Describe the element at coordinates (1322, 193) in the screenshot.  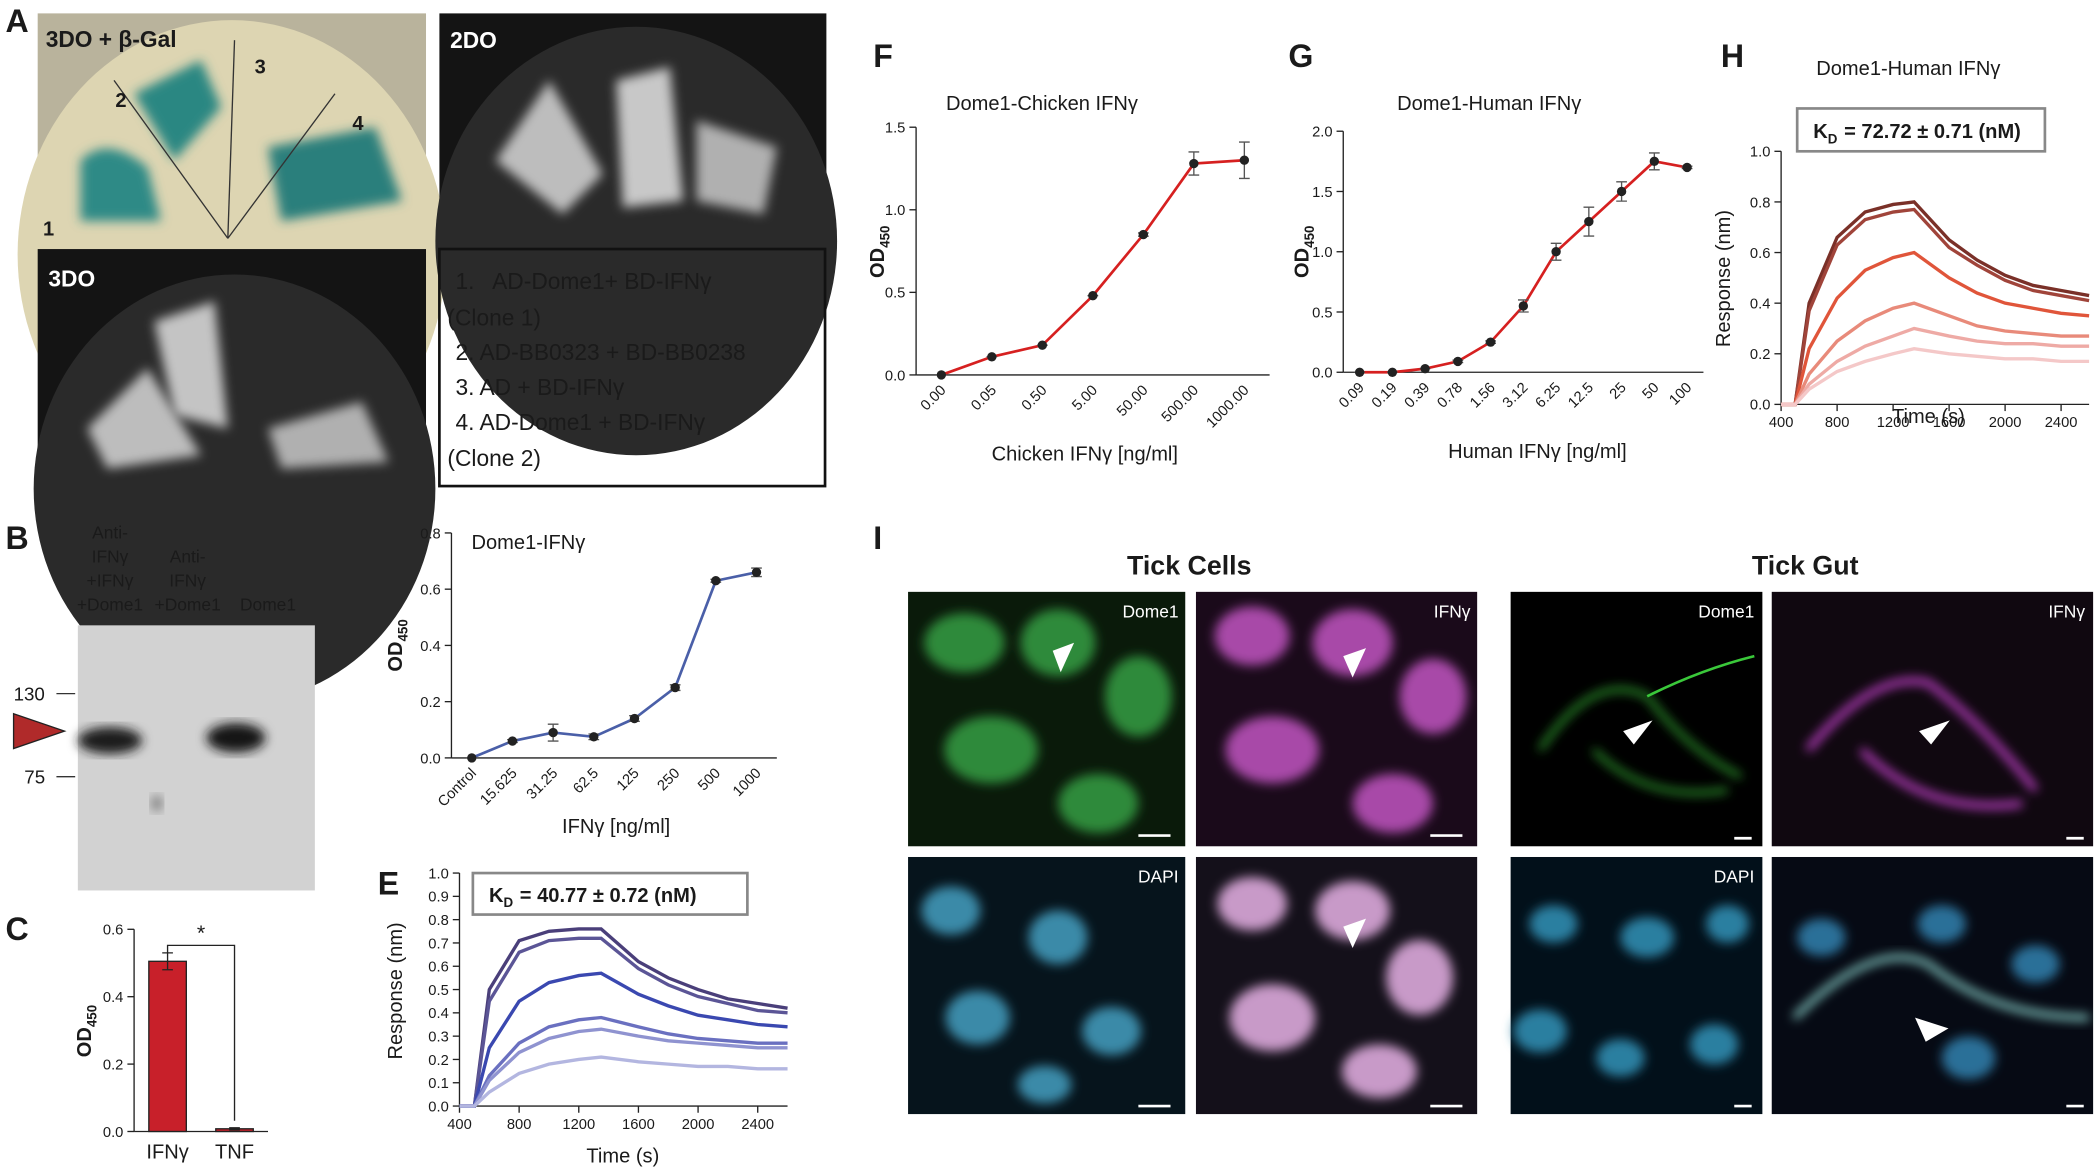
I see `y-tick-label: 1.5` at that location.